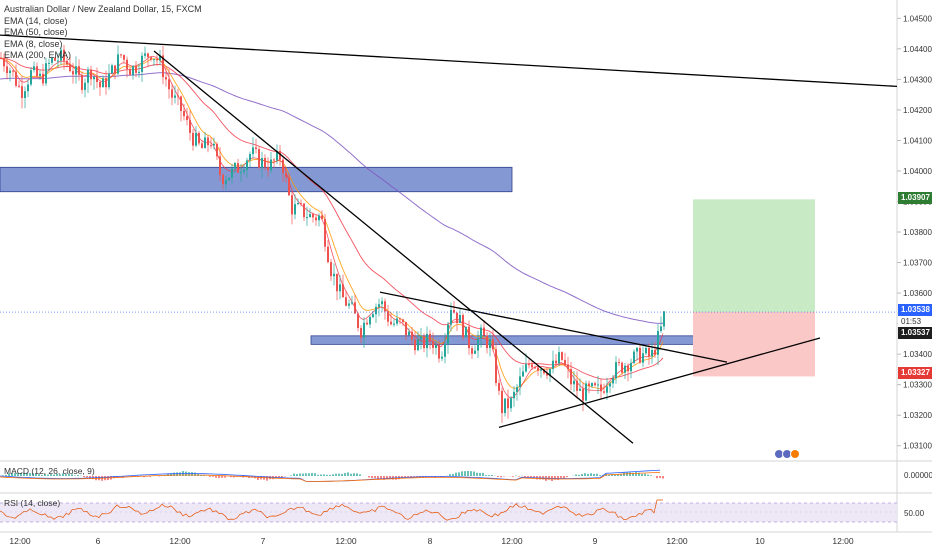  What do you see at coordinates (914, 513) in the screenshot?
I see `rsi-tick: 50.00` at bounding box center [914, 513].